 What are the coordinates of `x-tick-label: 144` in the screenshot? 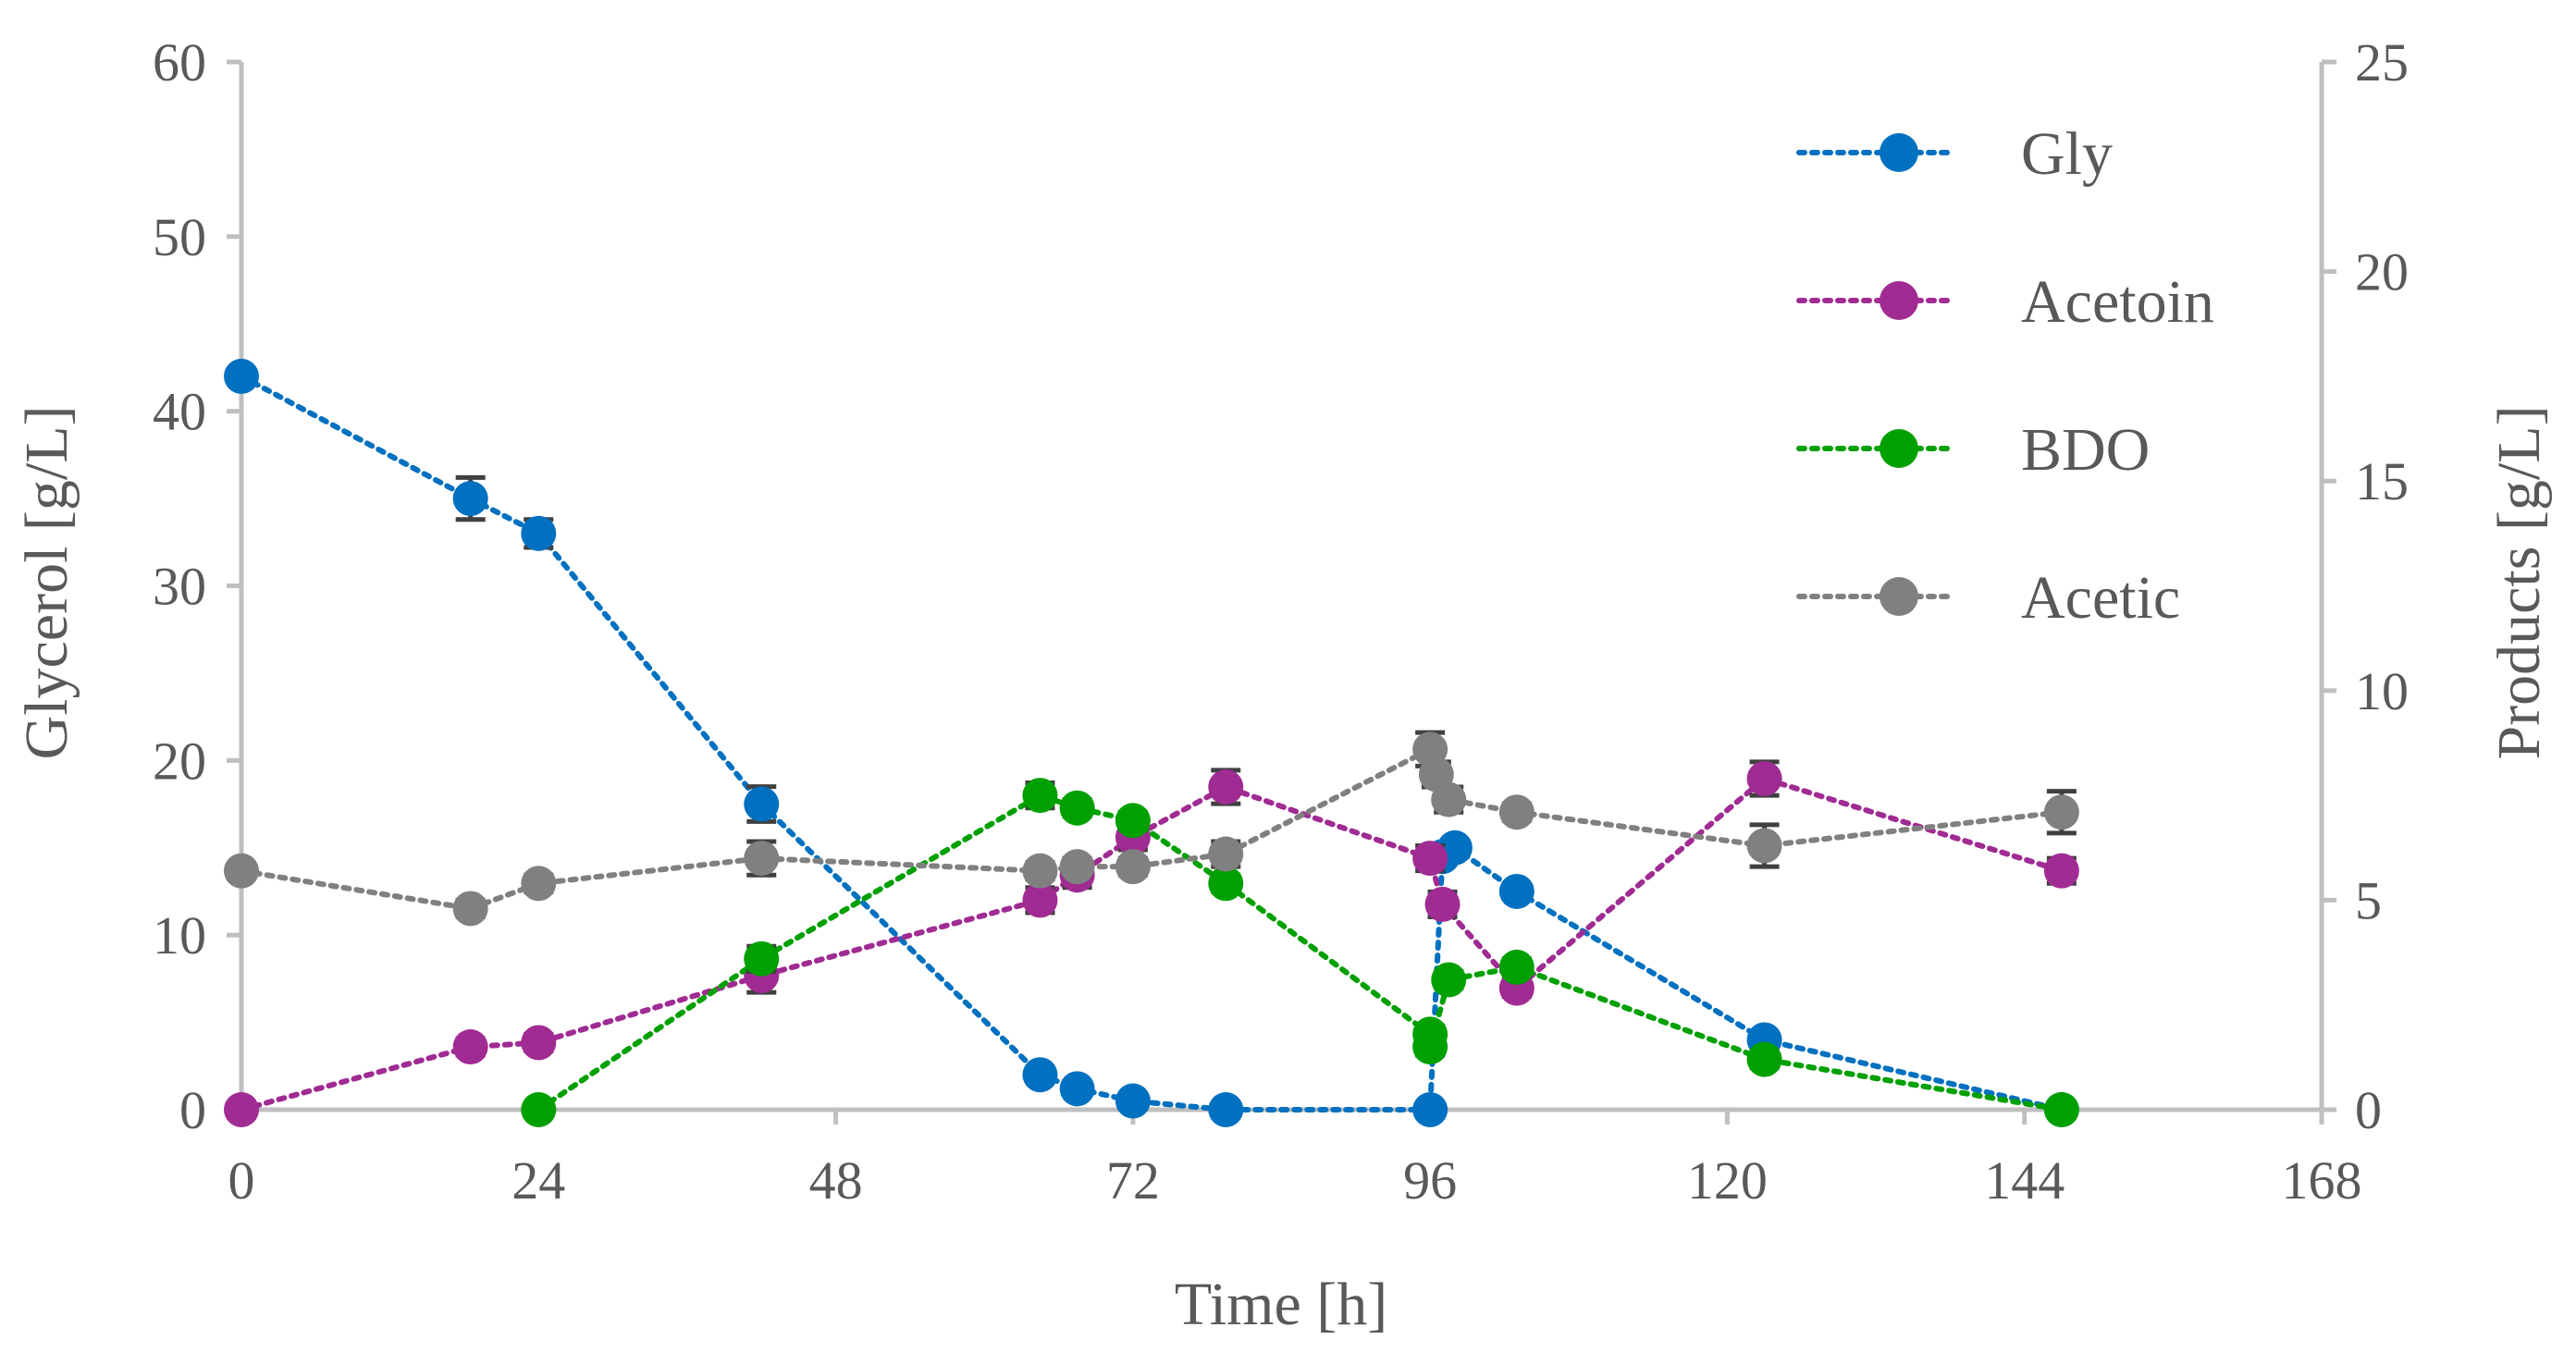 It's located at (2024, 1180).